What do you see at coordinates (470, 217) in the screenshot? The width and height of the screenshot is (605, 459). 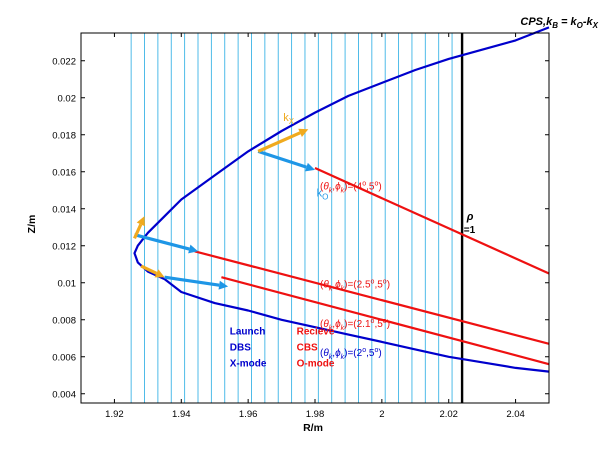 I see `rho-label: ρ` at bounding box center [470, 217].